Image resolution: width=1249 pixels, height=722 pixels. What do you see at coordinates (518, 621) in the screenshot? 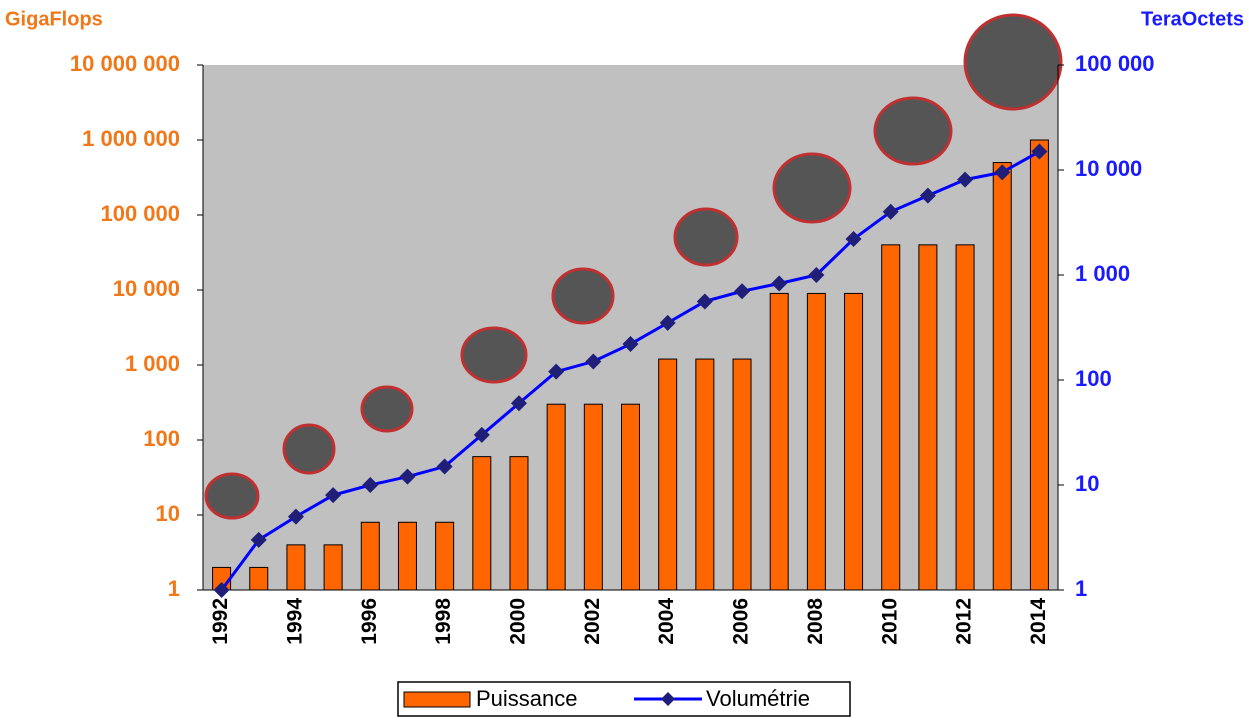
I see `x-tick-label: 2000` at bounding box center [518, 621].